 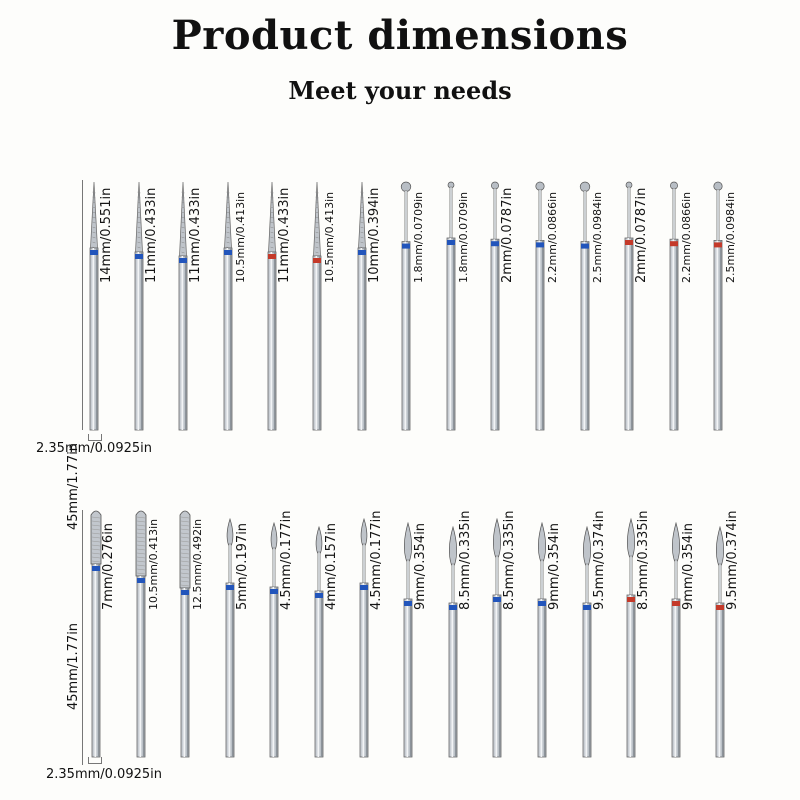 I want to click on bit-size-label: 2.2mm/0.0866in, so click(x=552, y=237).